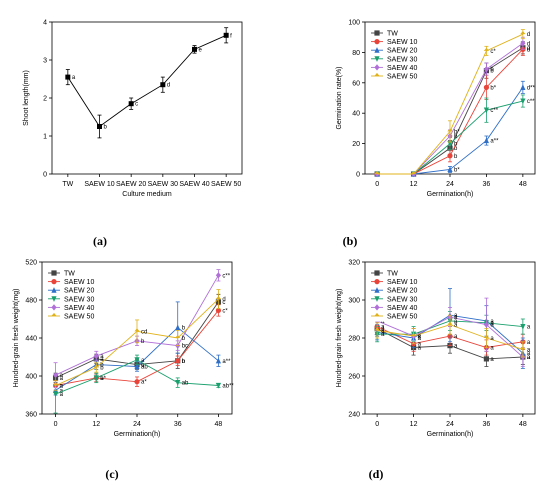 The image size is (550, 486). Describe the element at coordinates (356, 114) in the screenshot. I see `y-tick-label: 40` at that location.